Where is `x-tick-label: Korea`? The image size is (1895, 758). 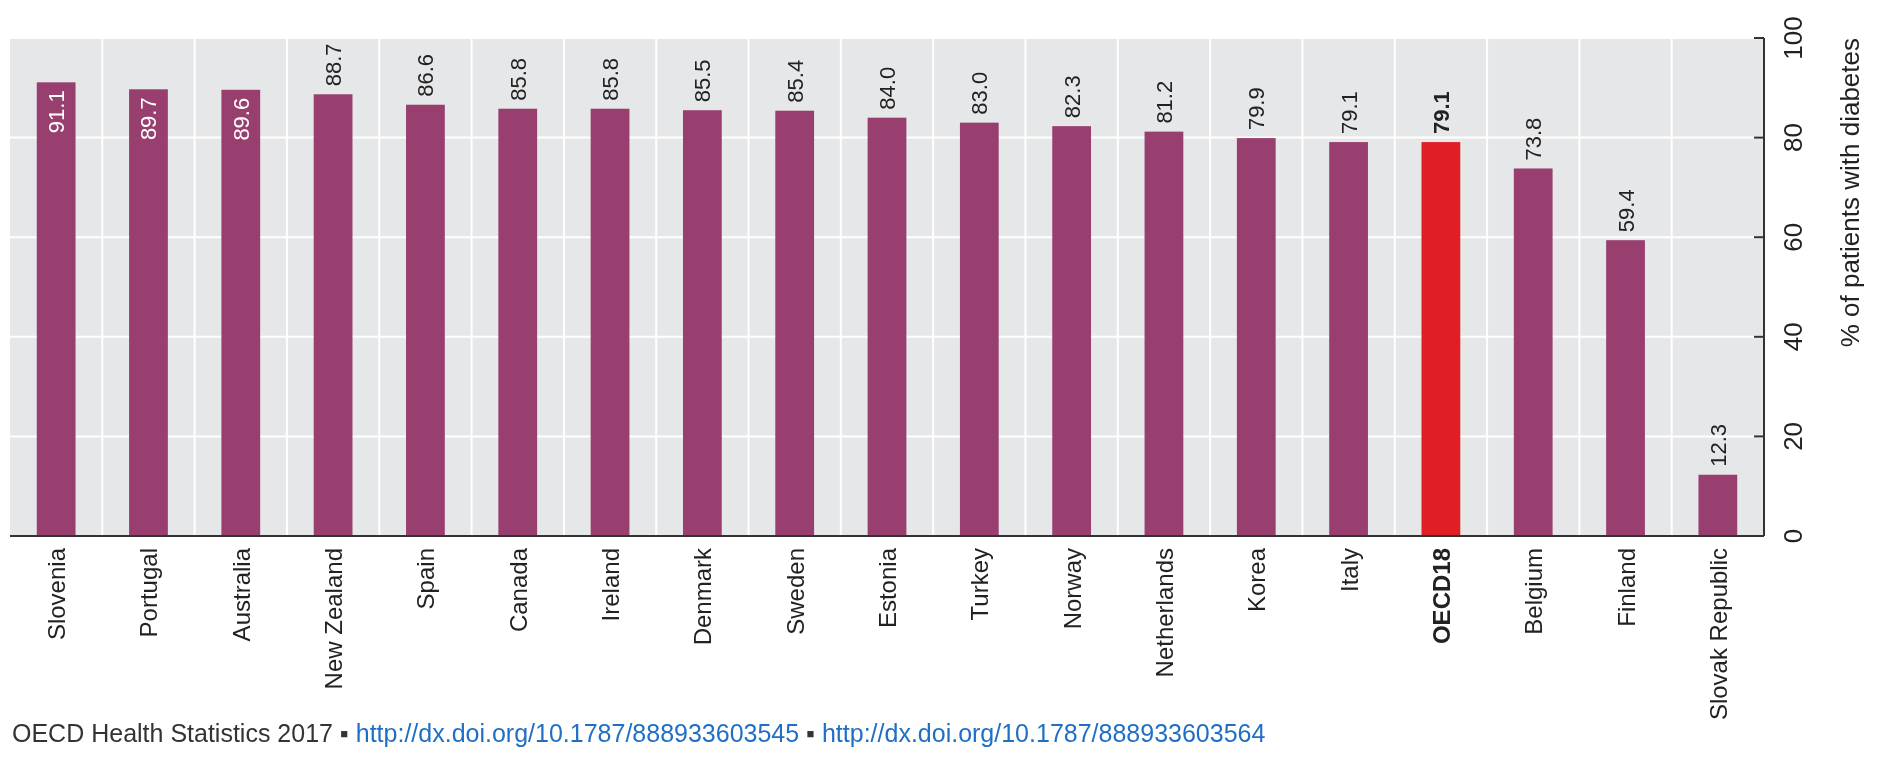 x-tick-label: Korea is located at coordinates (1257, 580).